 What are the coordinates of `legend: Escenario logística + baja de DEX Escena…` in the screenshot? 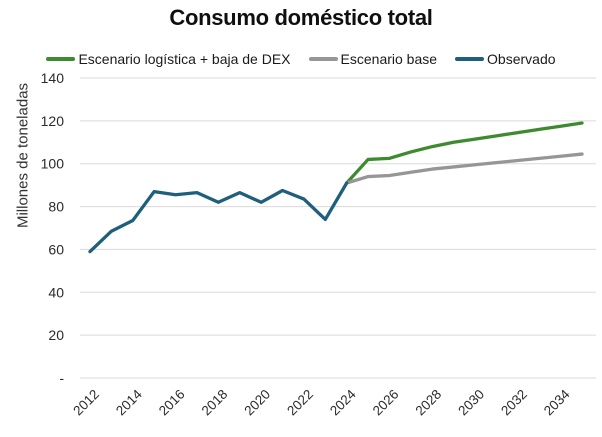 It's located at (301, 59).